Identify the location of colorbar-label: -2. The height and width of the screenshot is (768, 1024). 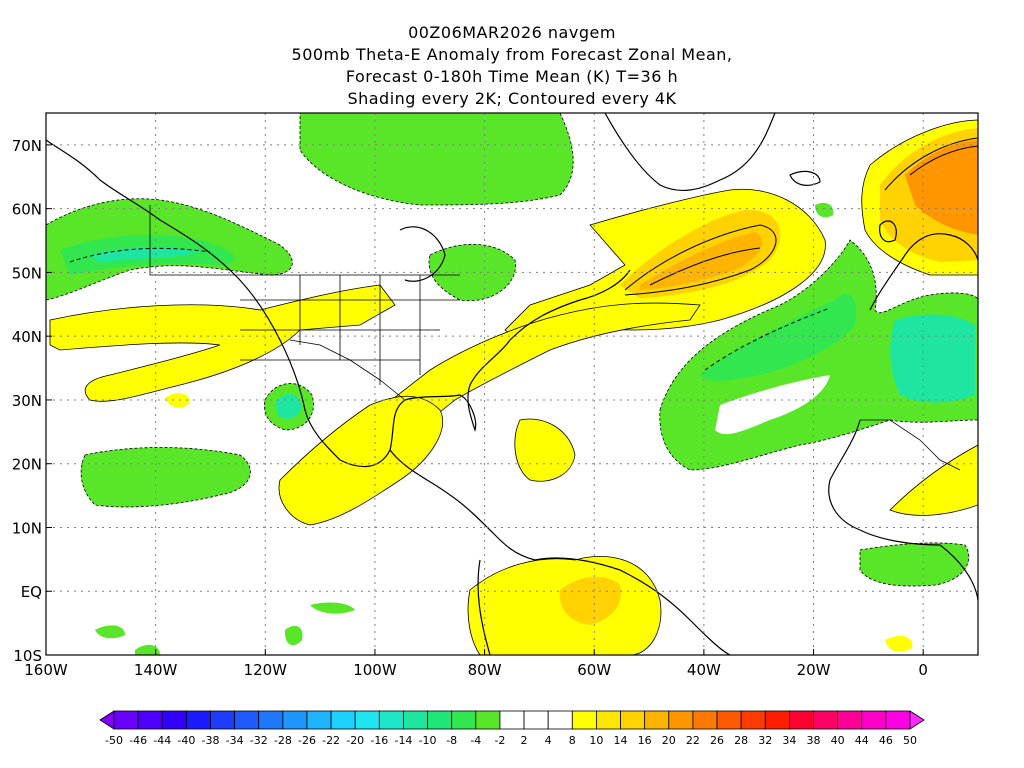
(499, 740).